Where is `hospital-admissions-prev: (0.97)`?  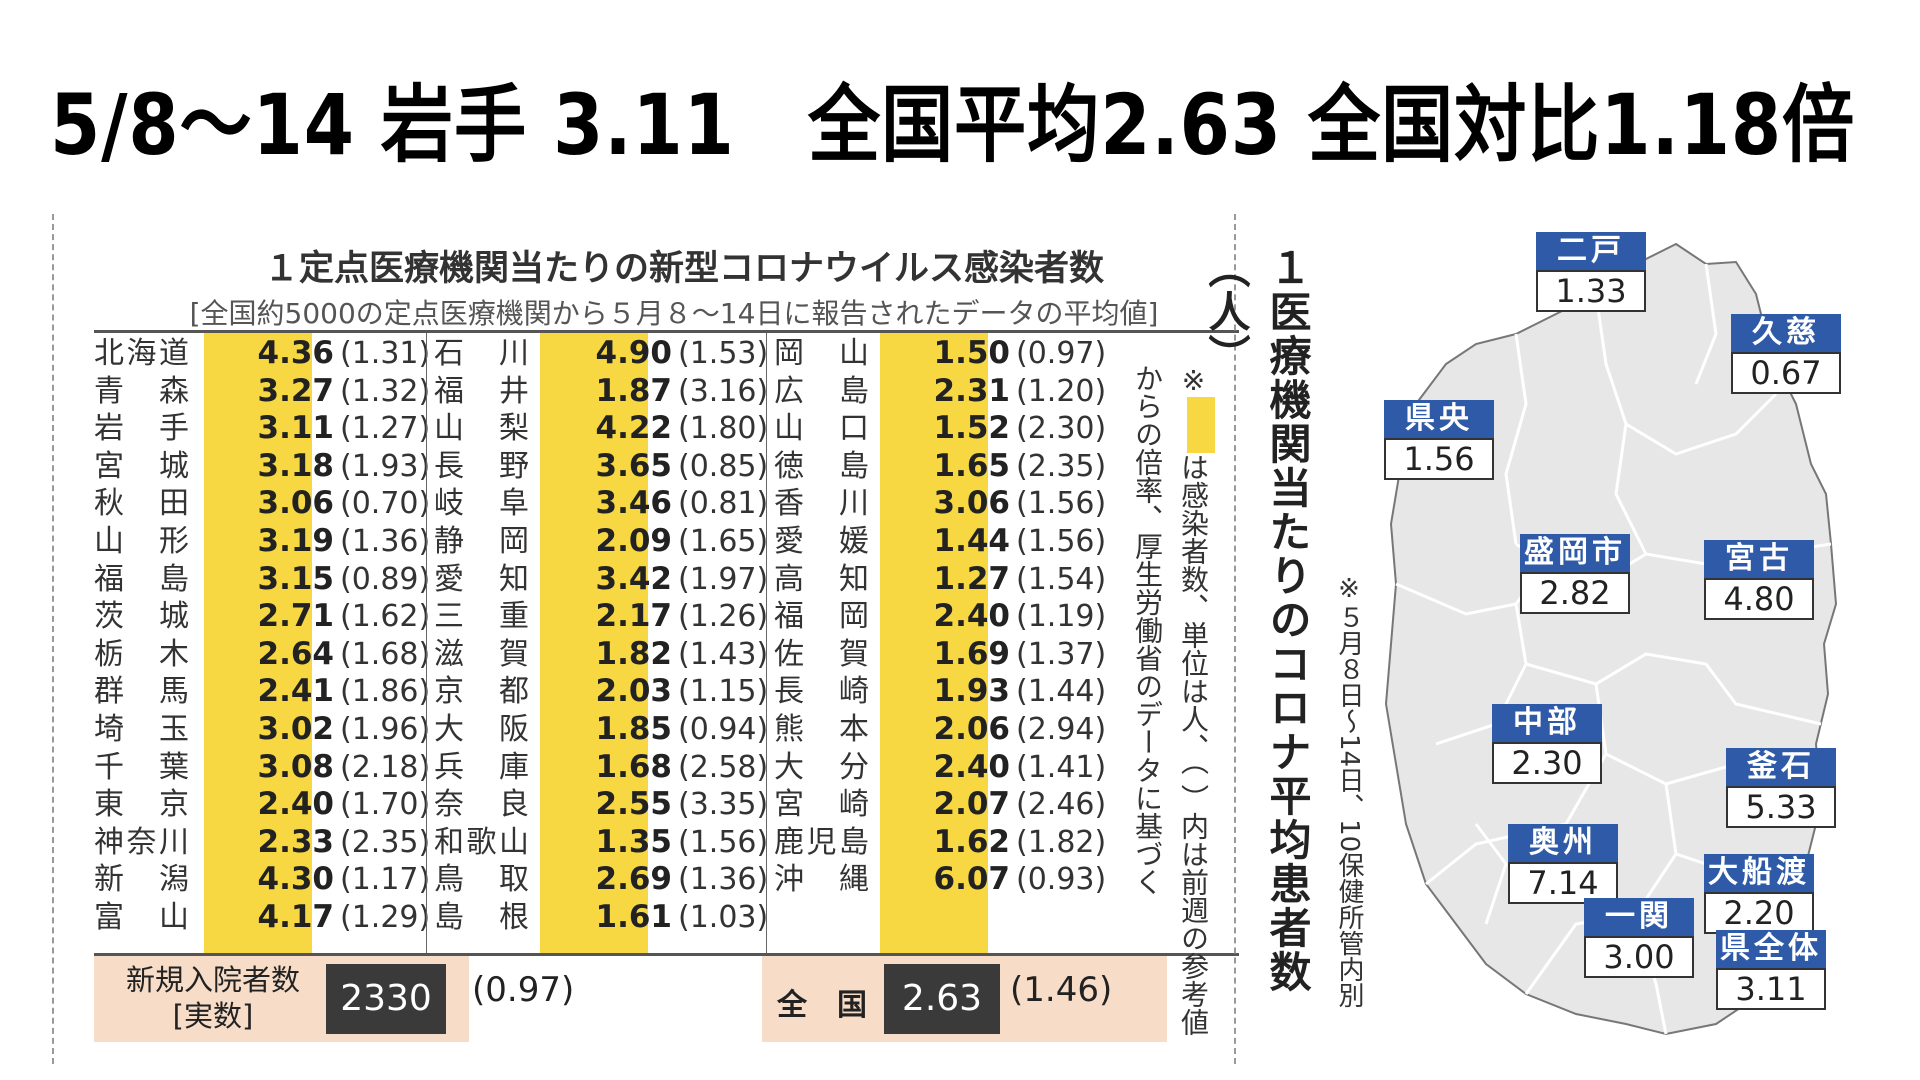
hospital-admissions-prev: (0.97) is located at coordinates (523, 990).